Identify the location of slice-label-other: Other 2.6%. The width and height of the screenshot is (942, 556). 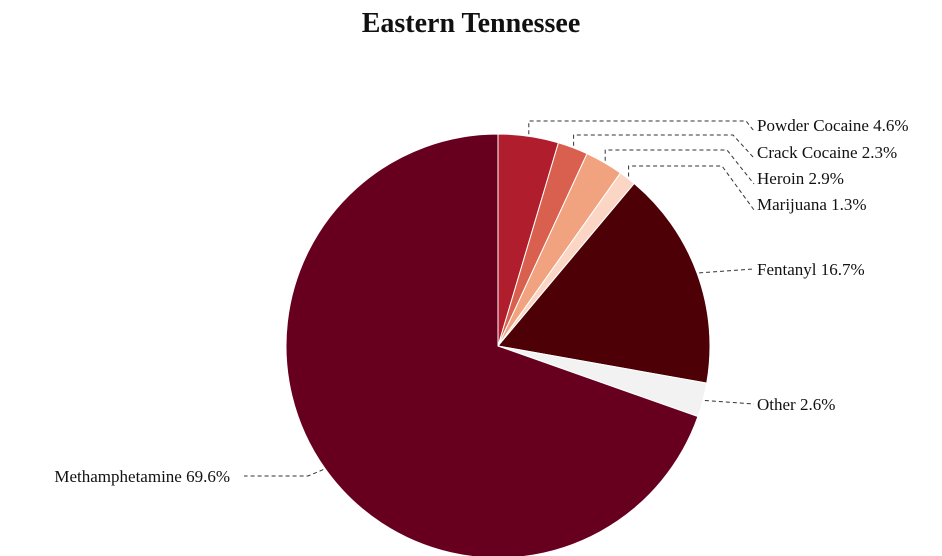
(796, 404).